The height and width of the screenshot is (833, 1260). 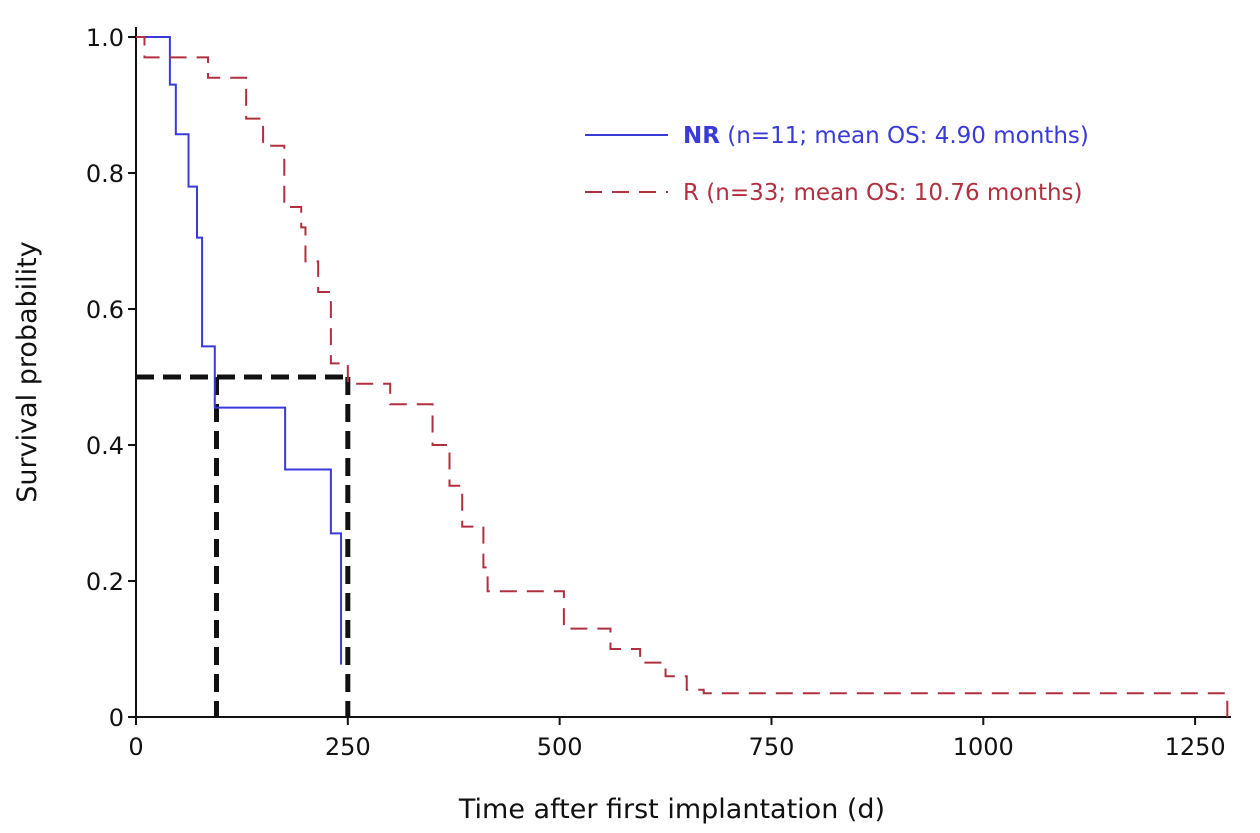 What do you see at coordinates (891, 193) in the screenshot?
I see `legend-label-r-detail: (n=33; mean OS: 10.76 months)` at bounding box center [891, 193].